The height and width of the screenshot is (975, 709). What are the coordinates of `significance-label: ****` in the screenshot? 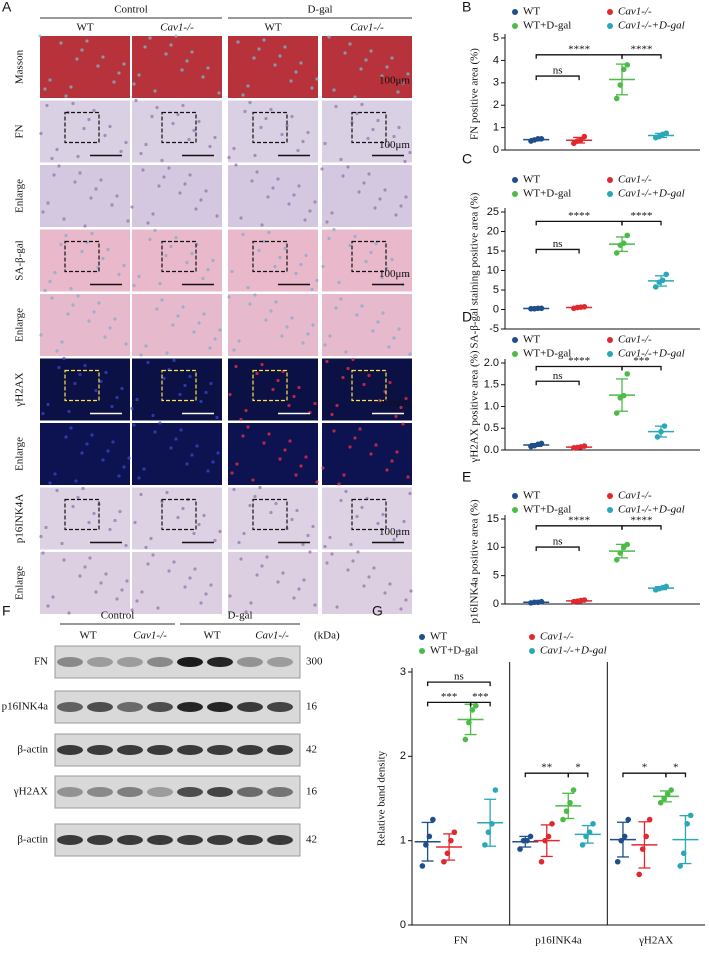 It's located at (642, 216).